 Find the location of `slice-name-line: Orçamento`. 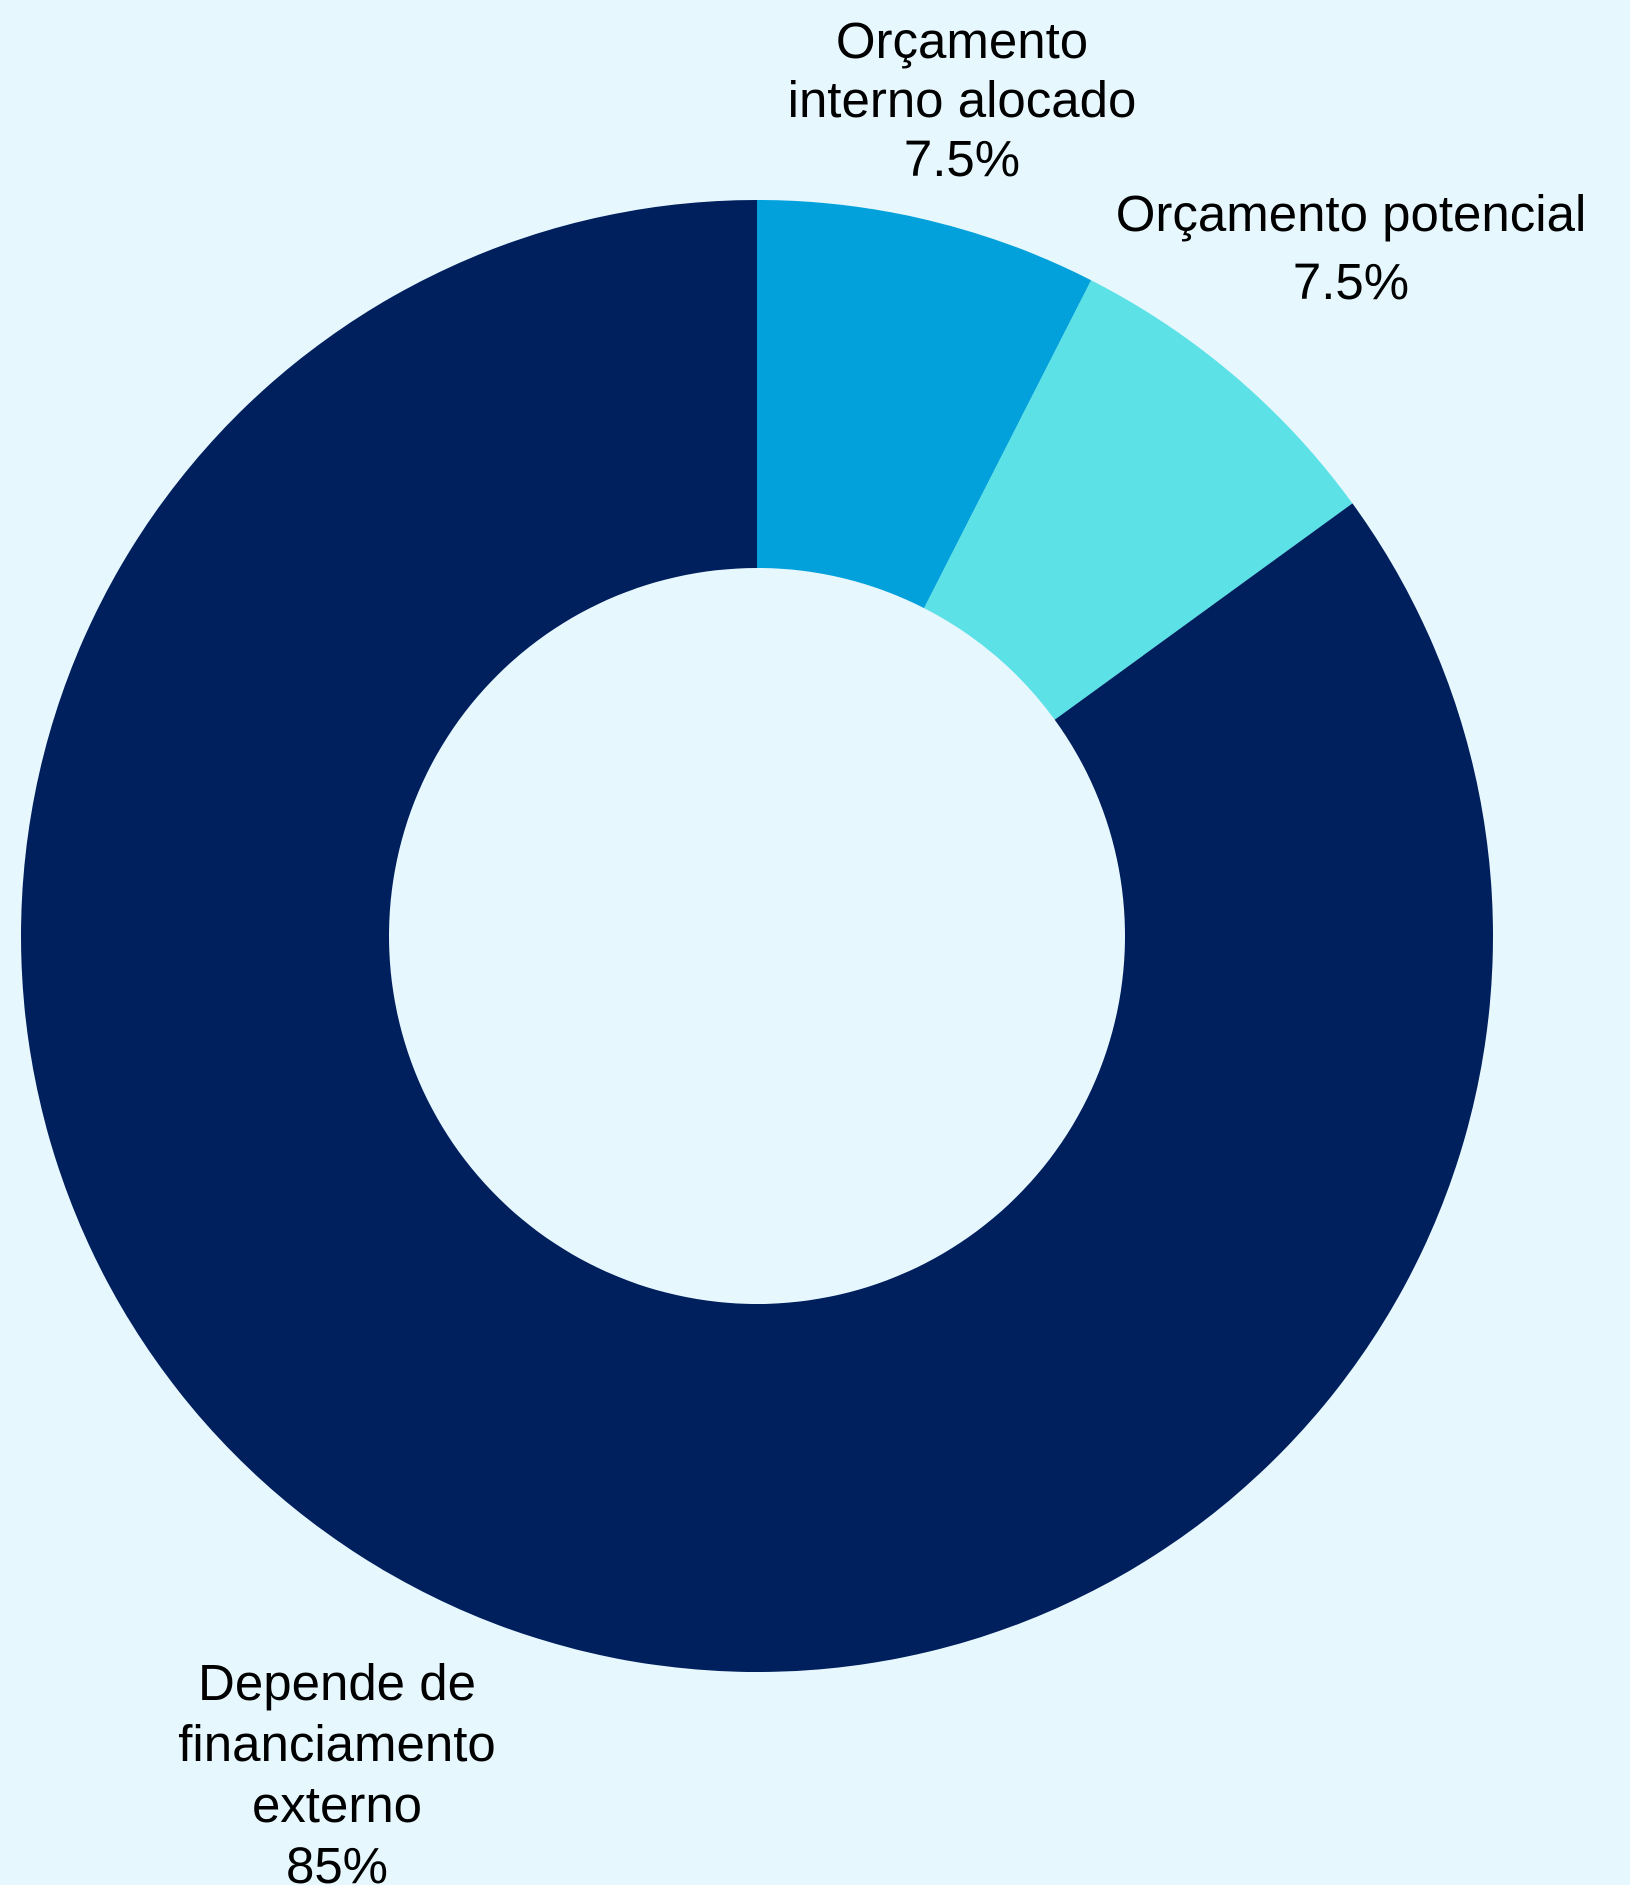

slice-name-line: Orçamento is located at coordinates (962, 40).